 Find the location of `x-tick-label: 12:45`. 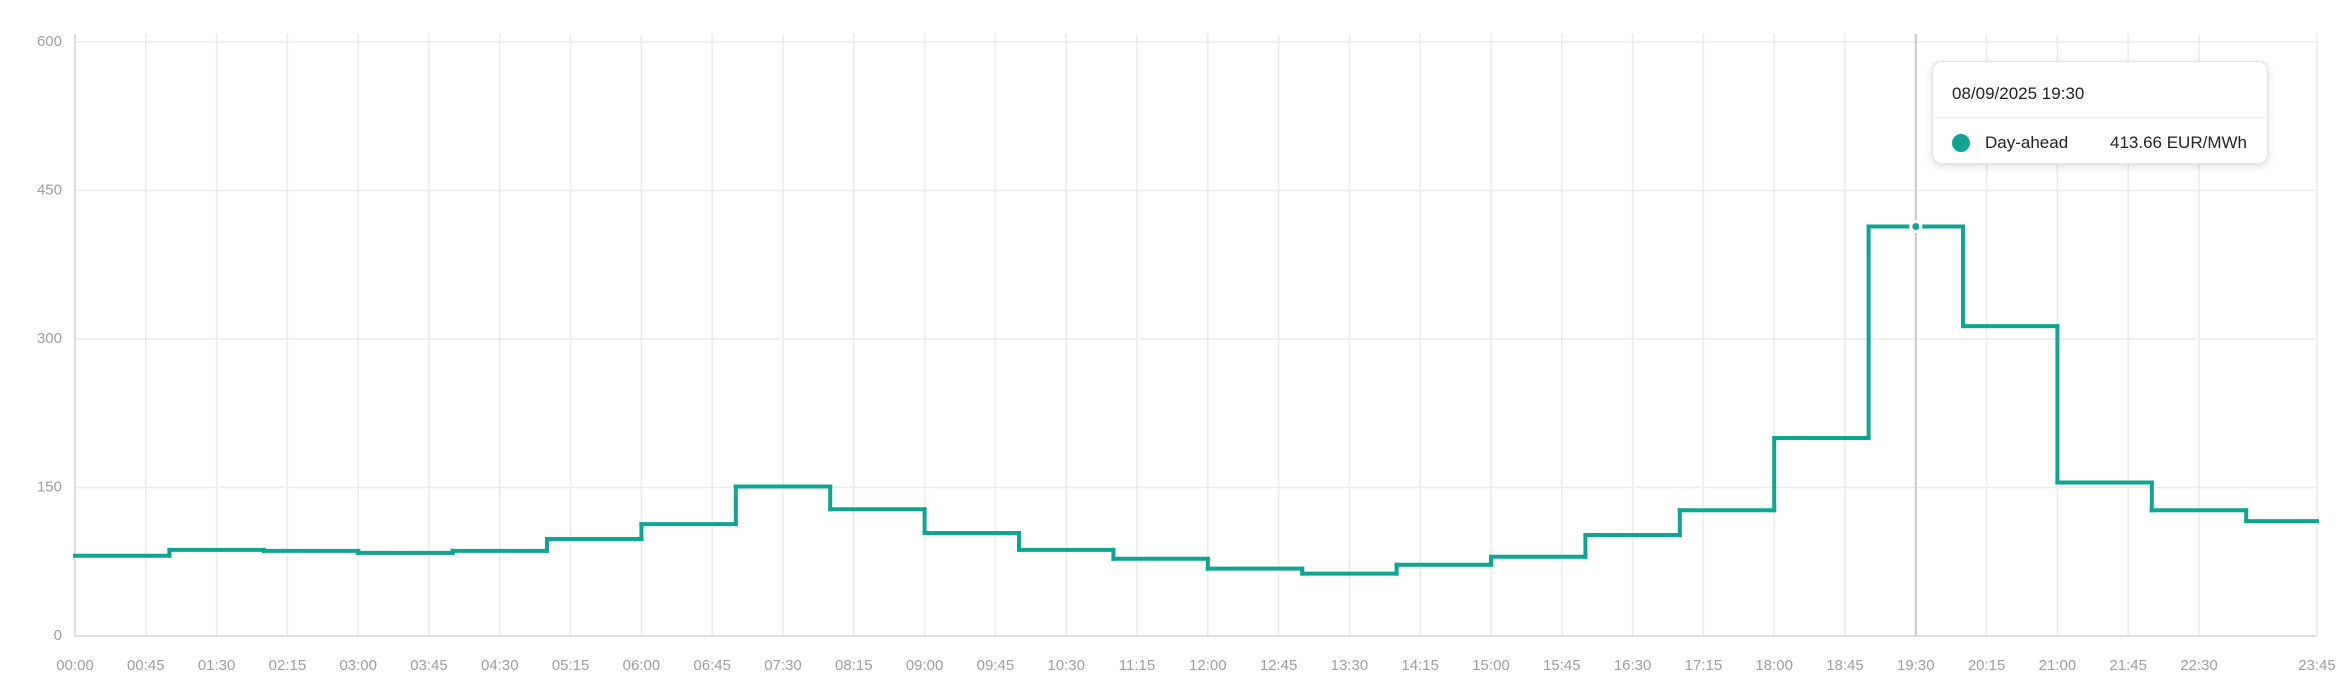

x-tick-label: 12:45 is located at coordinates (1279, 665).